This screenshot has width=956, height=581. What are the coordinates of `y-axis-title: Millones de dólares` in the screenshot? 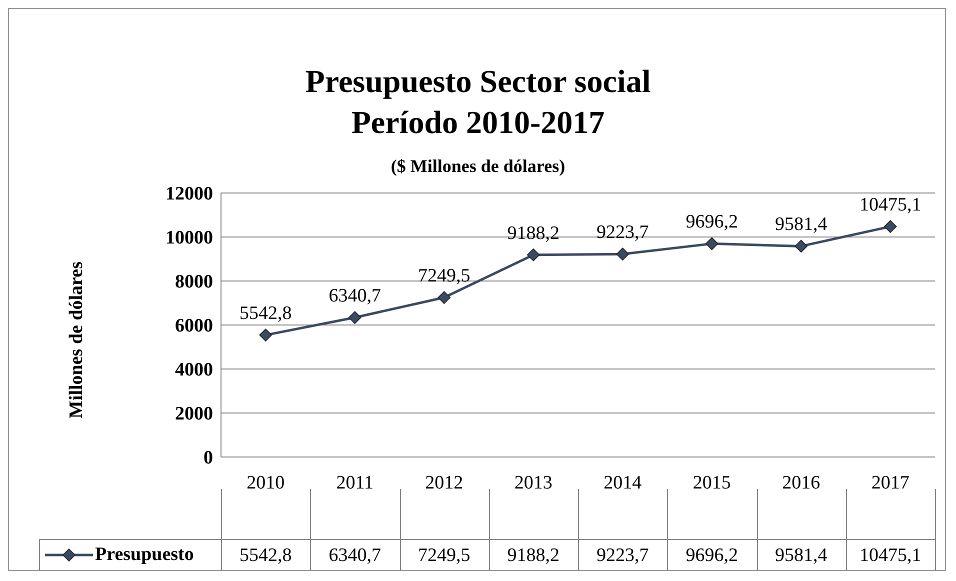 It's located at (77, 340).